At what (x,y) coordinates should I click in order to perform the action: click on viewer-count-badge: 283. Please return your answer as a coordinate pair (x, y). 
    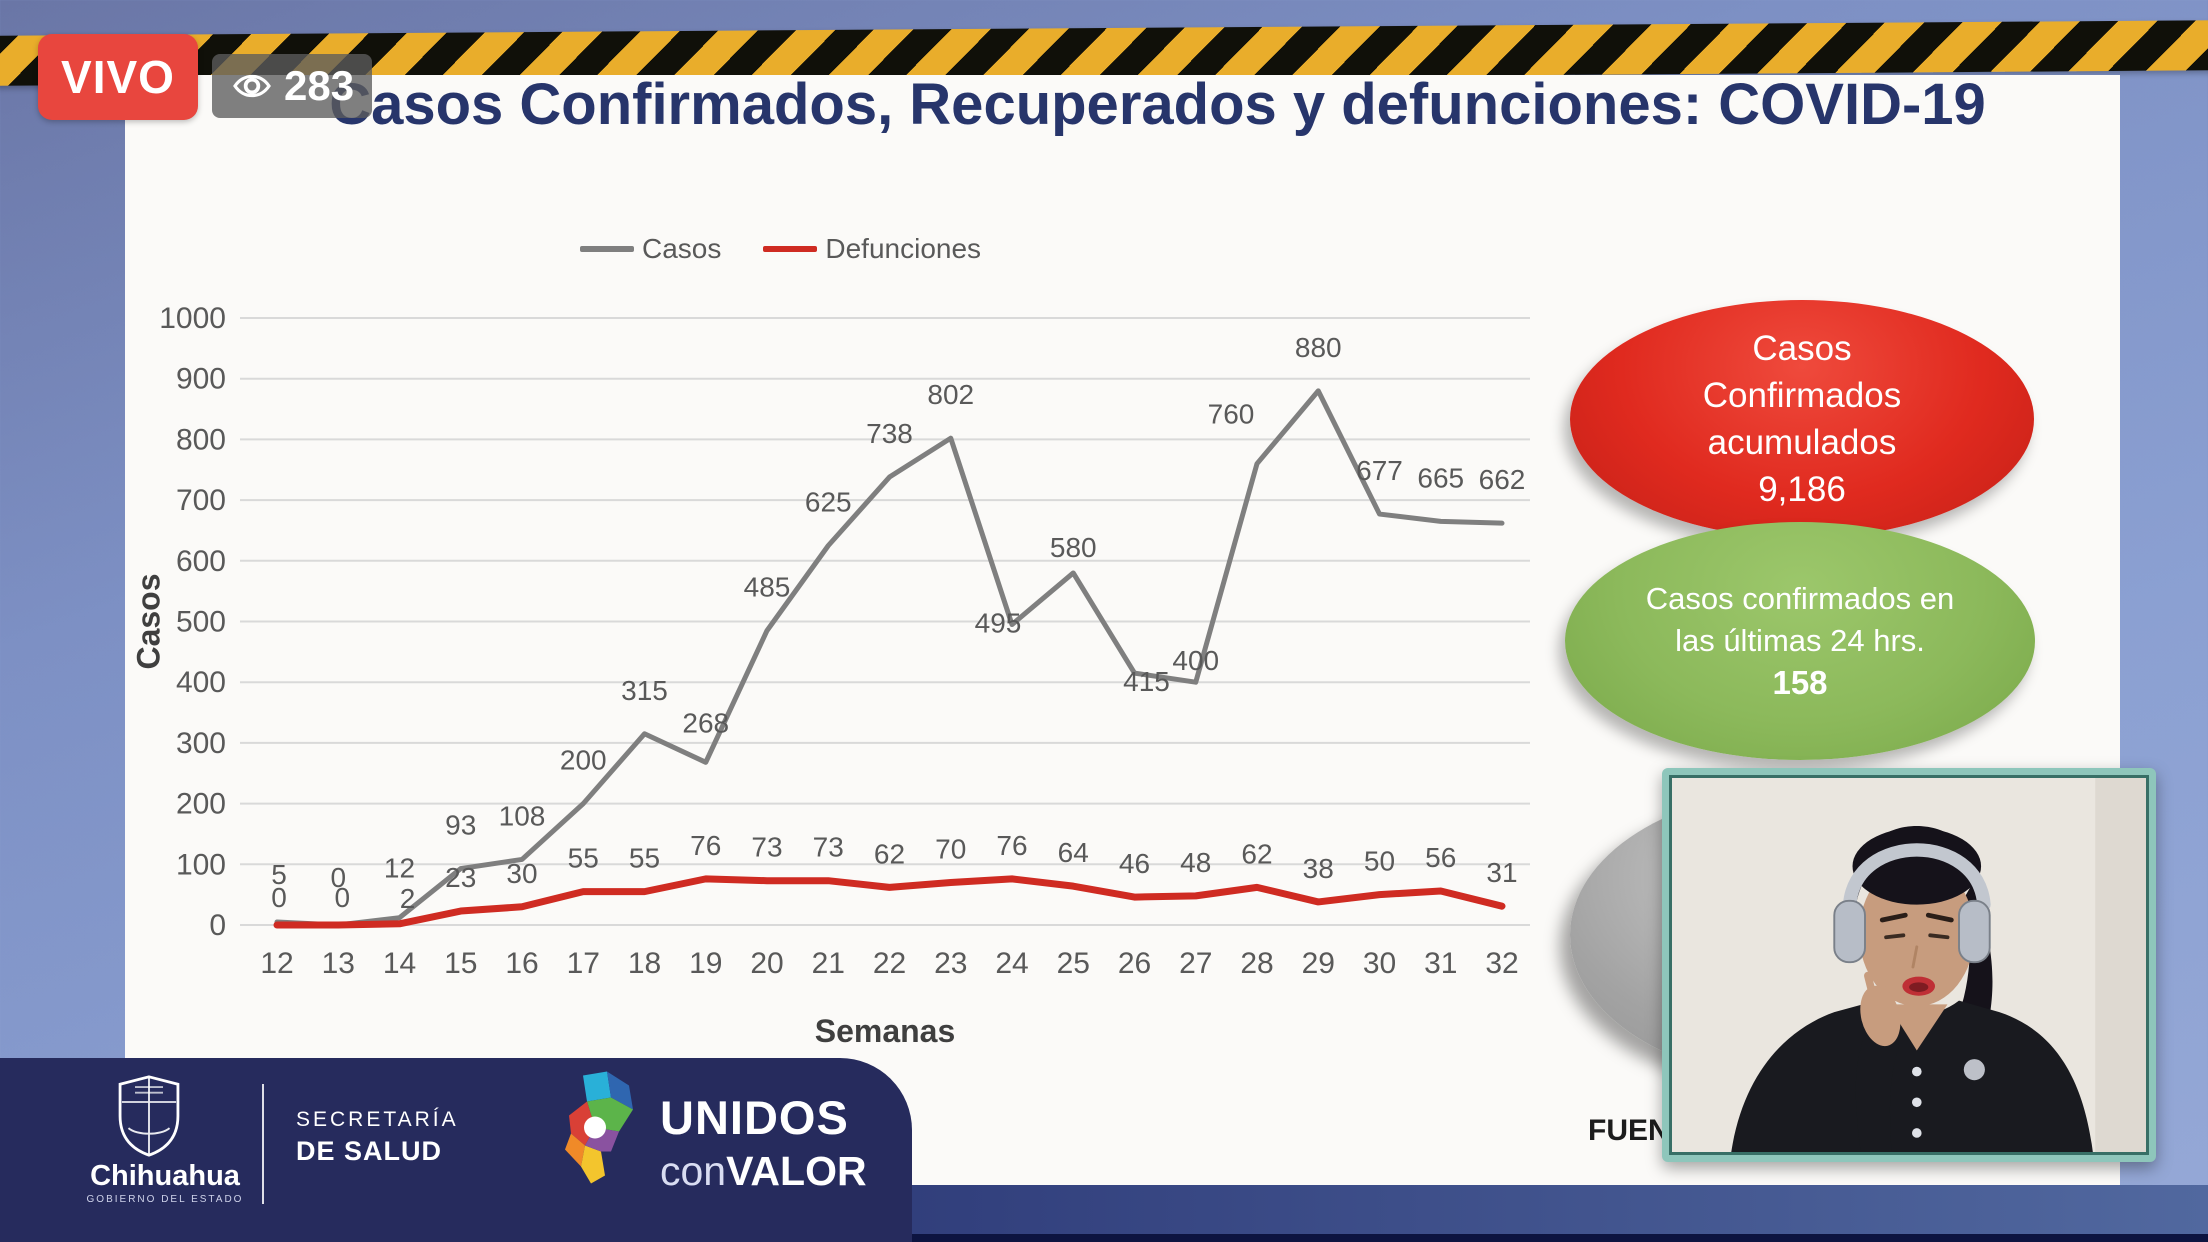
    Looking at the image, I should click on (292, 86).